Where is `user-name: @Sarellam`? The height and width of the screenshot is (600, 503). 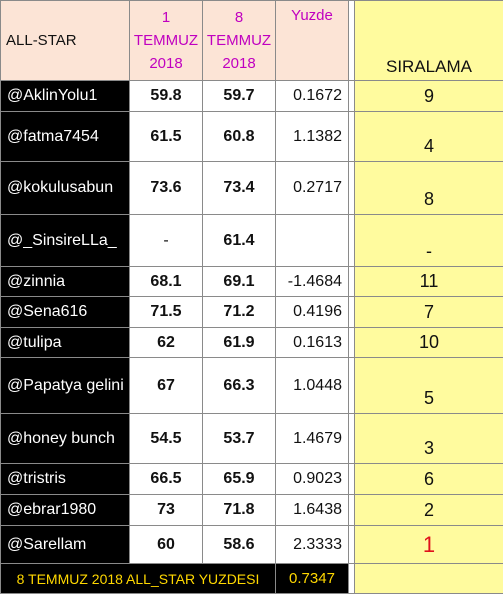
user-name: @Sarellam is located at coordinates (65, 544).